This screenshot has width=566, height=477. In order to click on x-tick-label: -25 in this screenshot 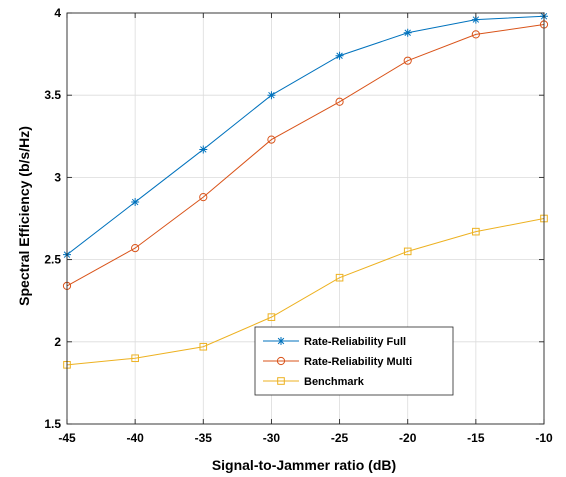, I will do `click(340, 438)`.